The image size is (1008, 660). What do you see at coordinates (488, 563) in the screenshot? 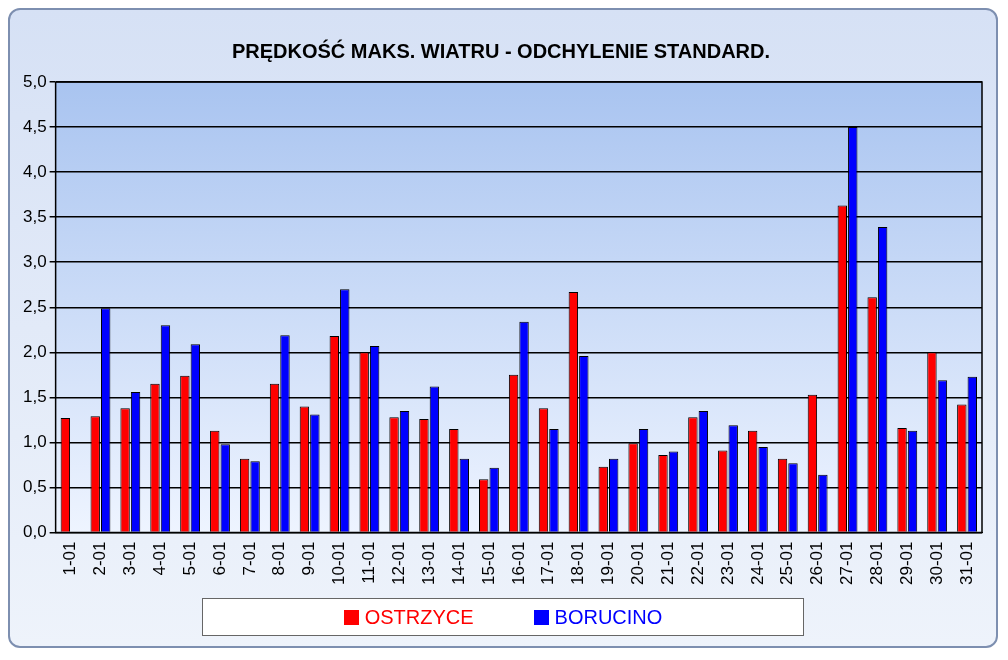
I see `x-tick-label: 15-01` at bounding box center [488, 563].